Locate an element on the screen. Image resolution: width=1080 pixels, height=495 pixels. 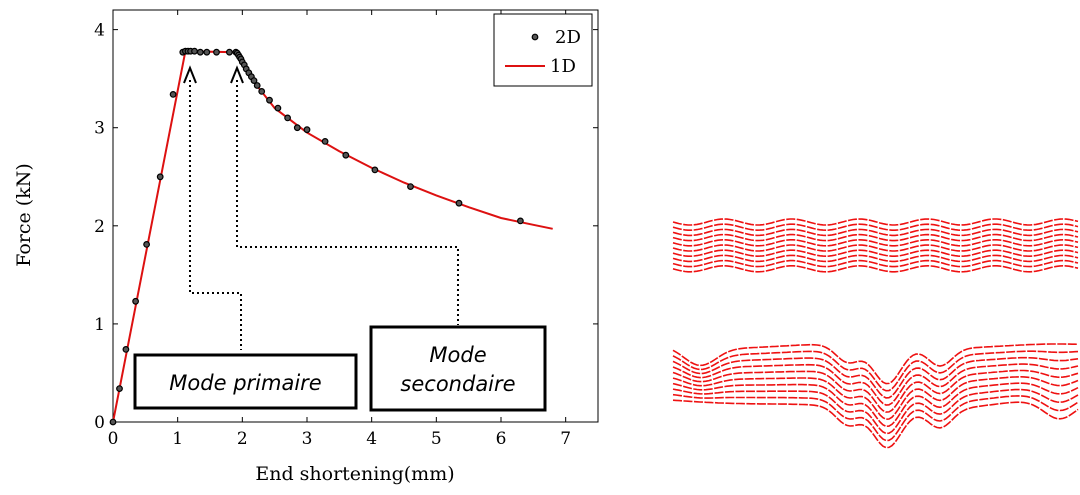
legend: 2D 1D is located at coordinates (543, 50).